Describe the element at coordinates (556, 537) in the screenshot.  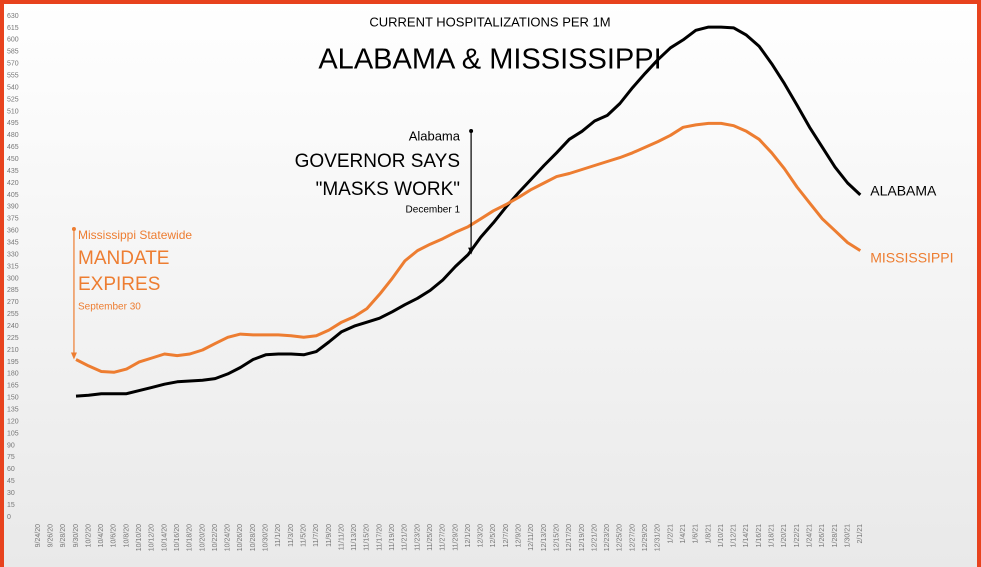
I see `x-tick-label: 12/15/20` at that location.